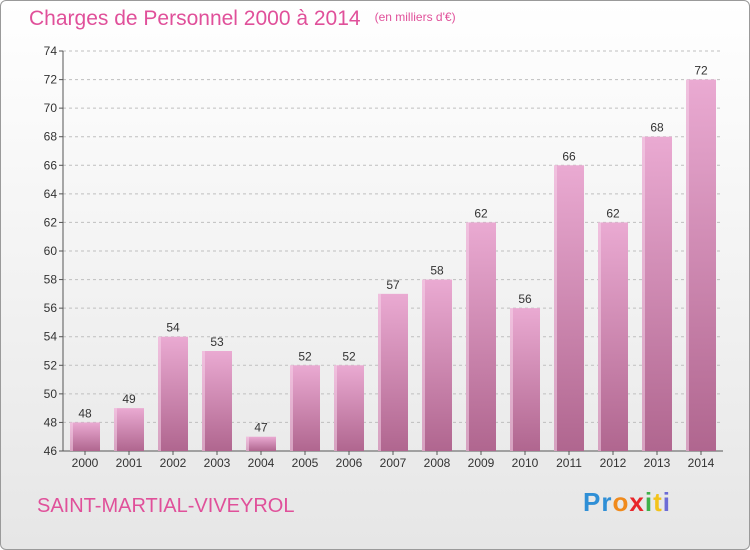 This screenshot has width=750, height=550. Describe the element at coordinates (51, 194) in the screenshot. I see `y-tick-label: 64` at that location.